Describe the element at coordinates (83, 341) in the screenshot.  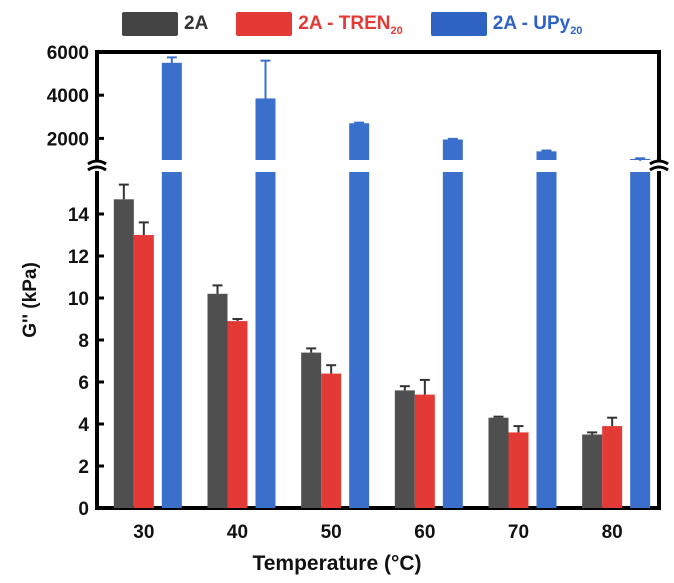
I see `y-tick-label: 8` at that location.